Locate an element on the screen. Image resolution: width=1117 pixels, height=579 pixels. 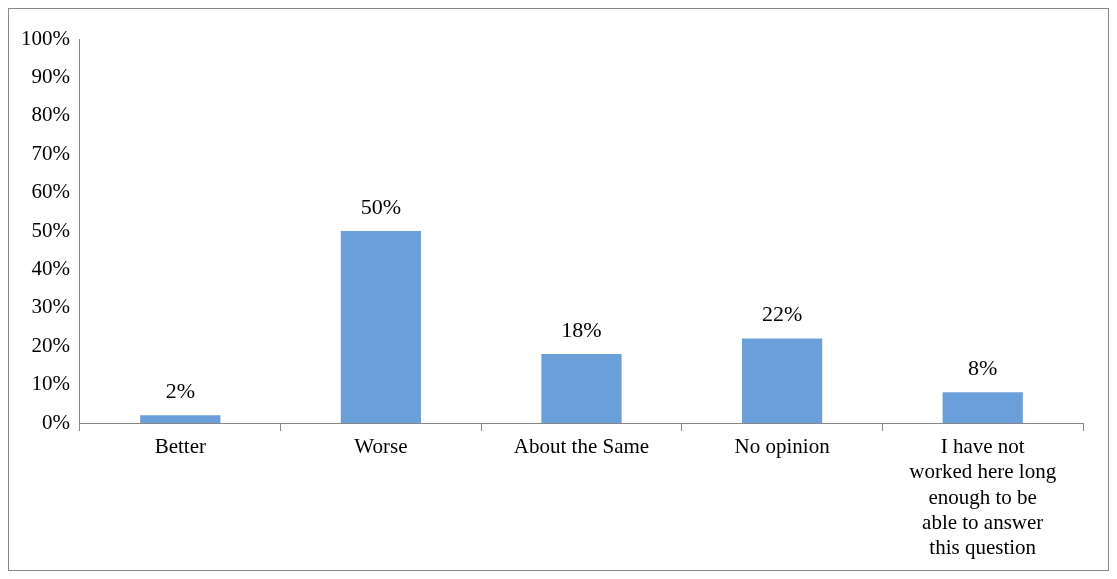
y-tick-label: 20% is located at coordinates (50, 344).